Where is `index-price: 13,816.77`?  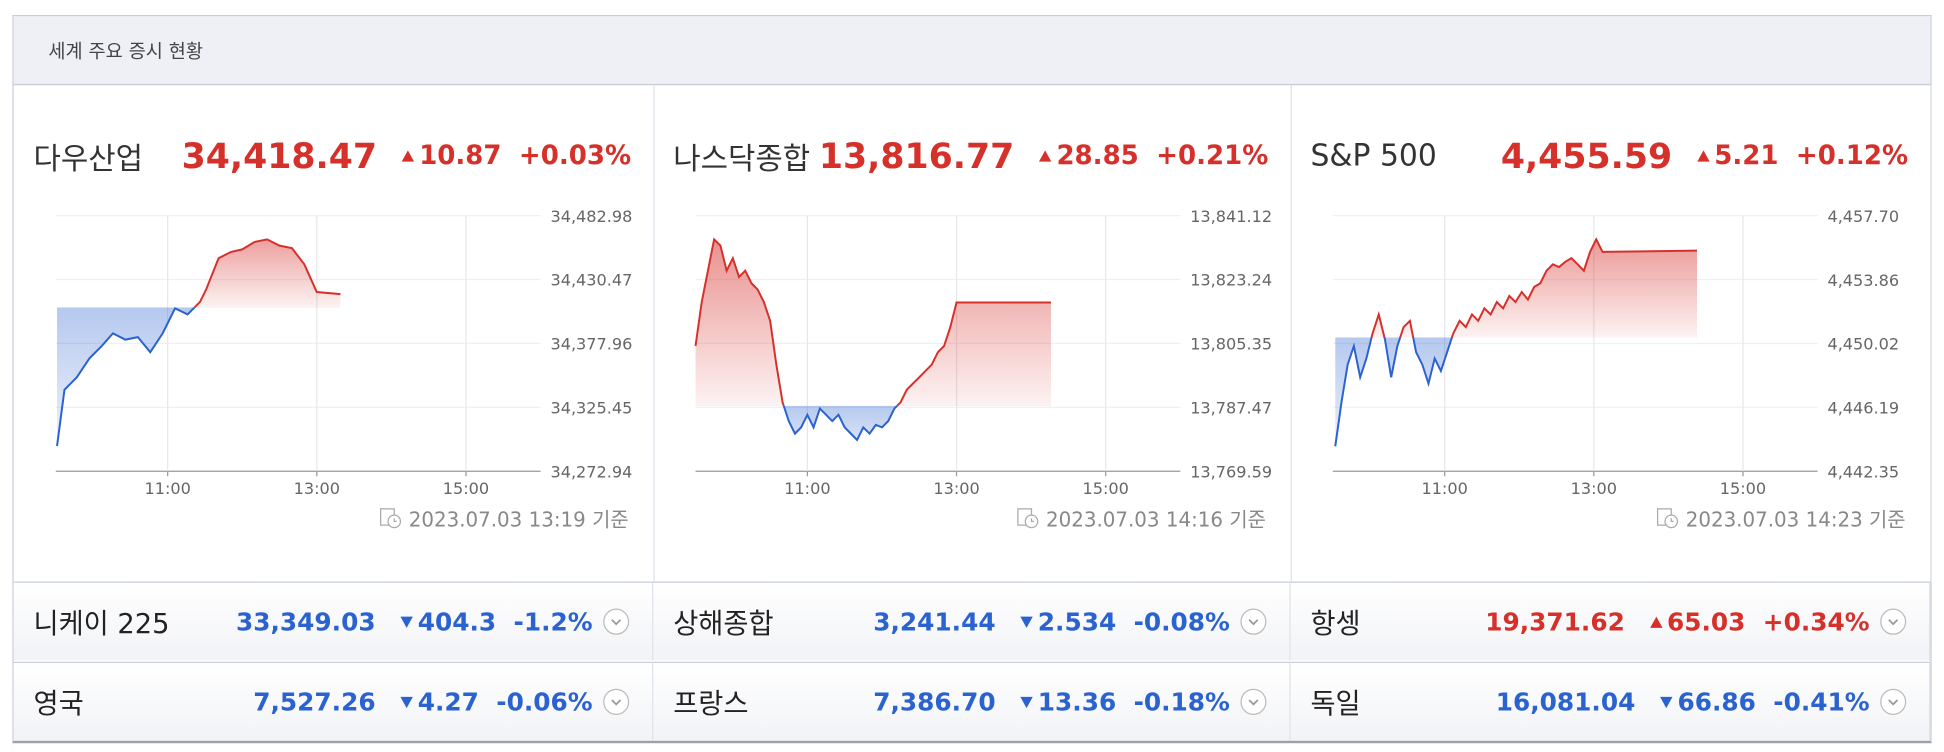 index-price: 13,816.77 is located at coordinates (916, 155).